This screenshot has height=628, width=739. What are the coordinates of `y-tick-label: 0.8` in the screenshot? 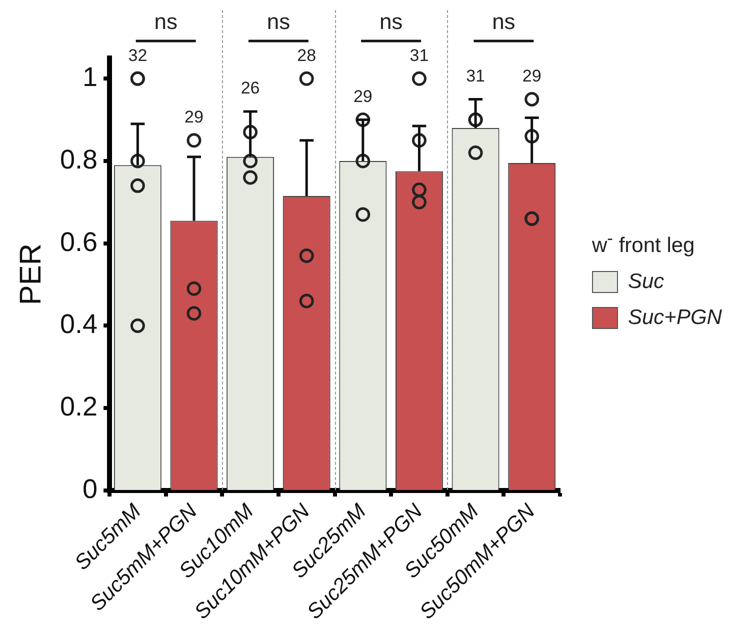 It's located at (79, 159).